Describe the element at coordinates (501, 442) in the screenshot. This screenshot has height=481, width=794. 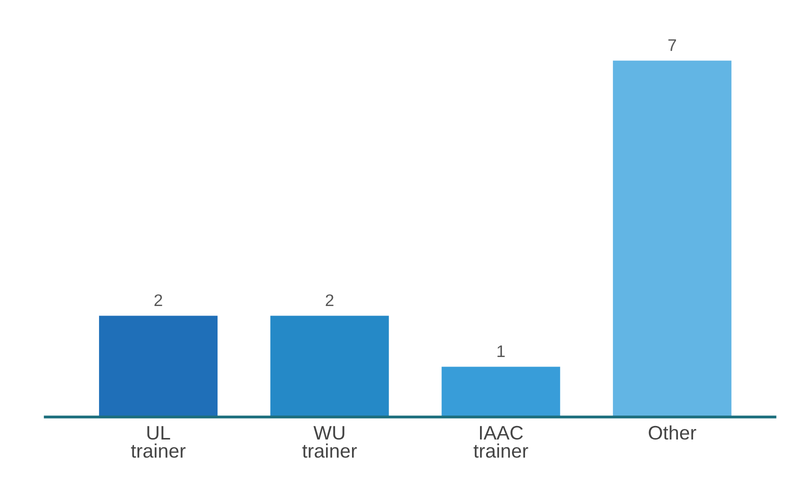
I see `x-tick-label: IAAC trainer` at that location.